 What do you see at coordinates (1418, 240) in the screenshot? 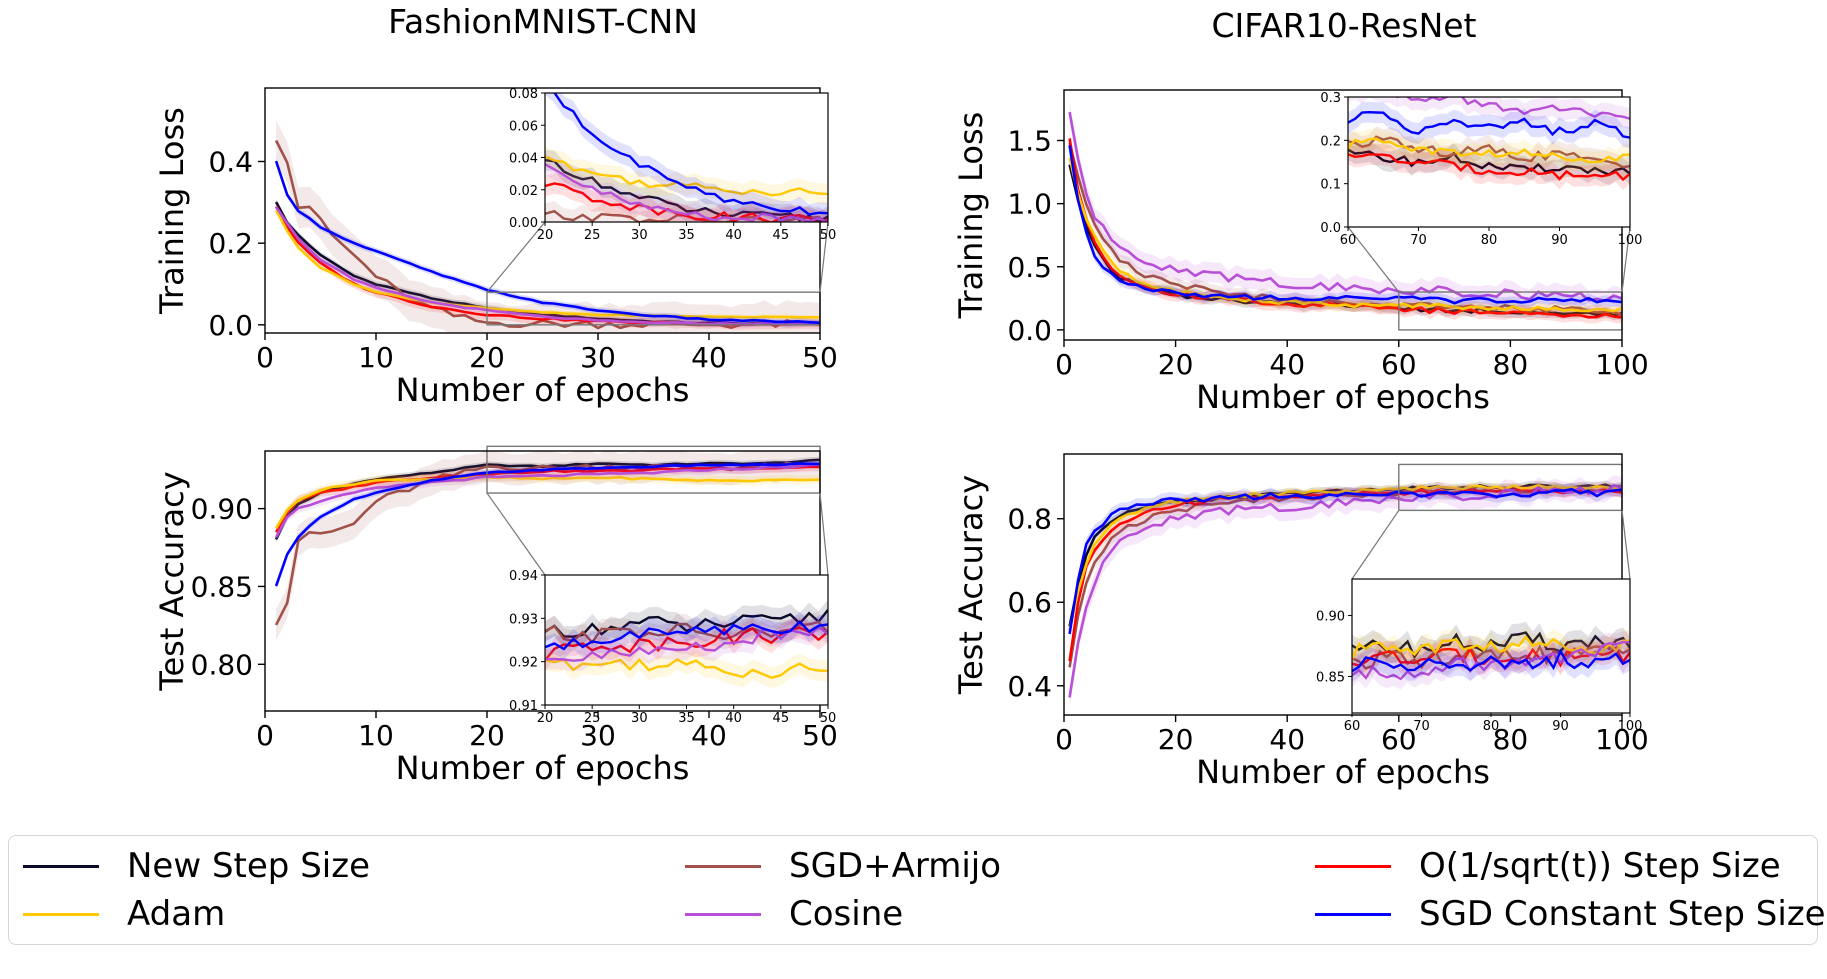
I see `inset-x-tick-label: 70` at bounding box center [1418, 240].